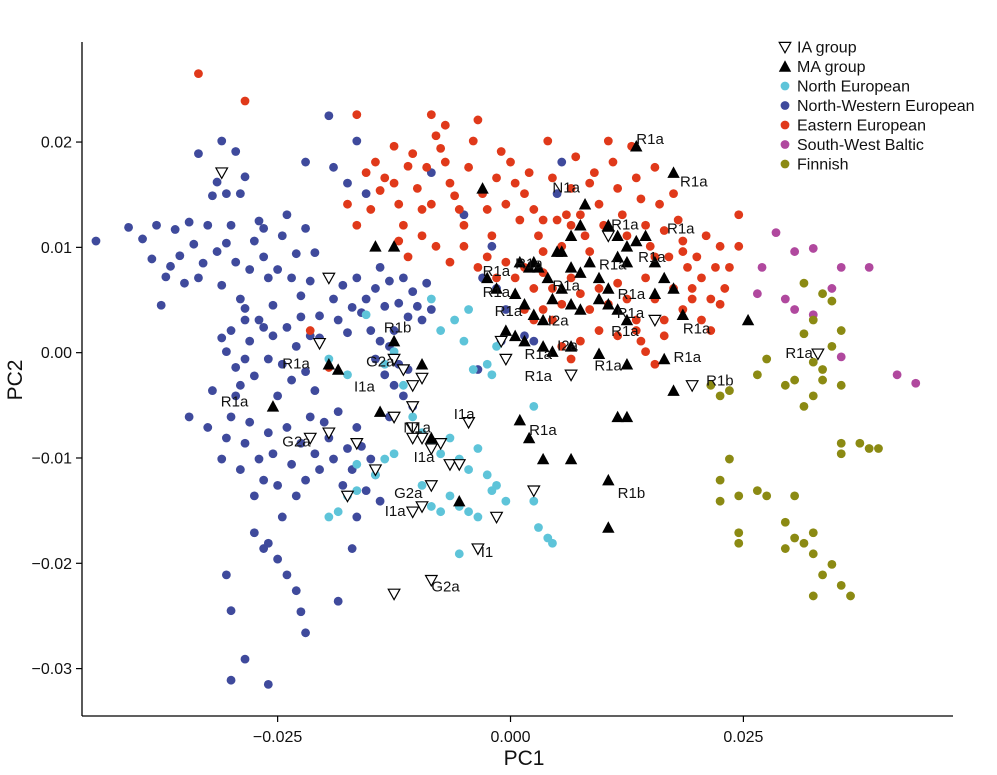  What do you see at coordinates (465, 414) in the screenshot?
I see `haplogroup-label: I1a` at bounding box center [465, 414].